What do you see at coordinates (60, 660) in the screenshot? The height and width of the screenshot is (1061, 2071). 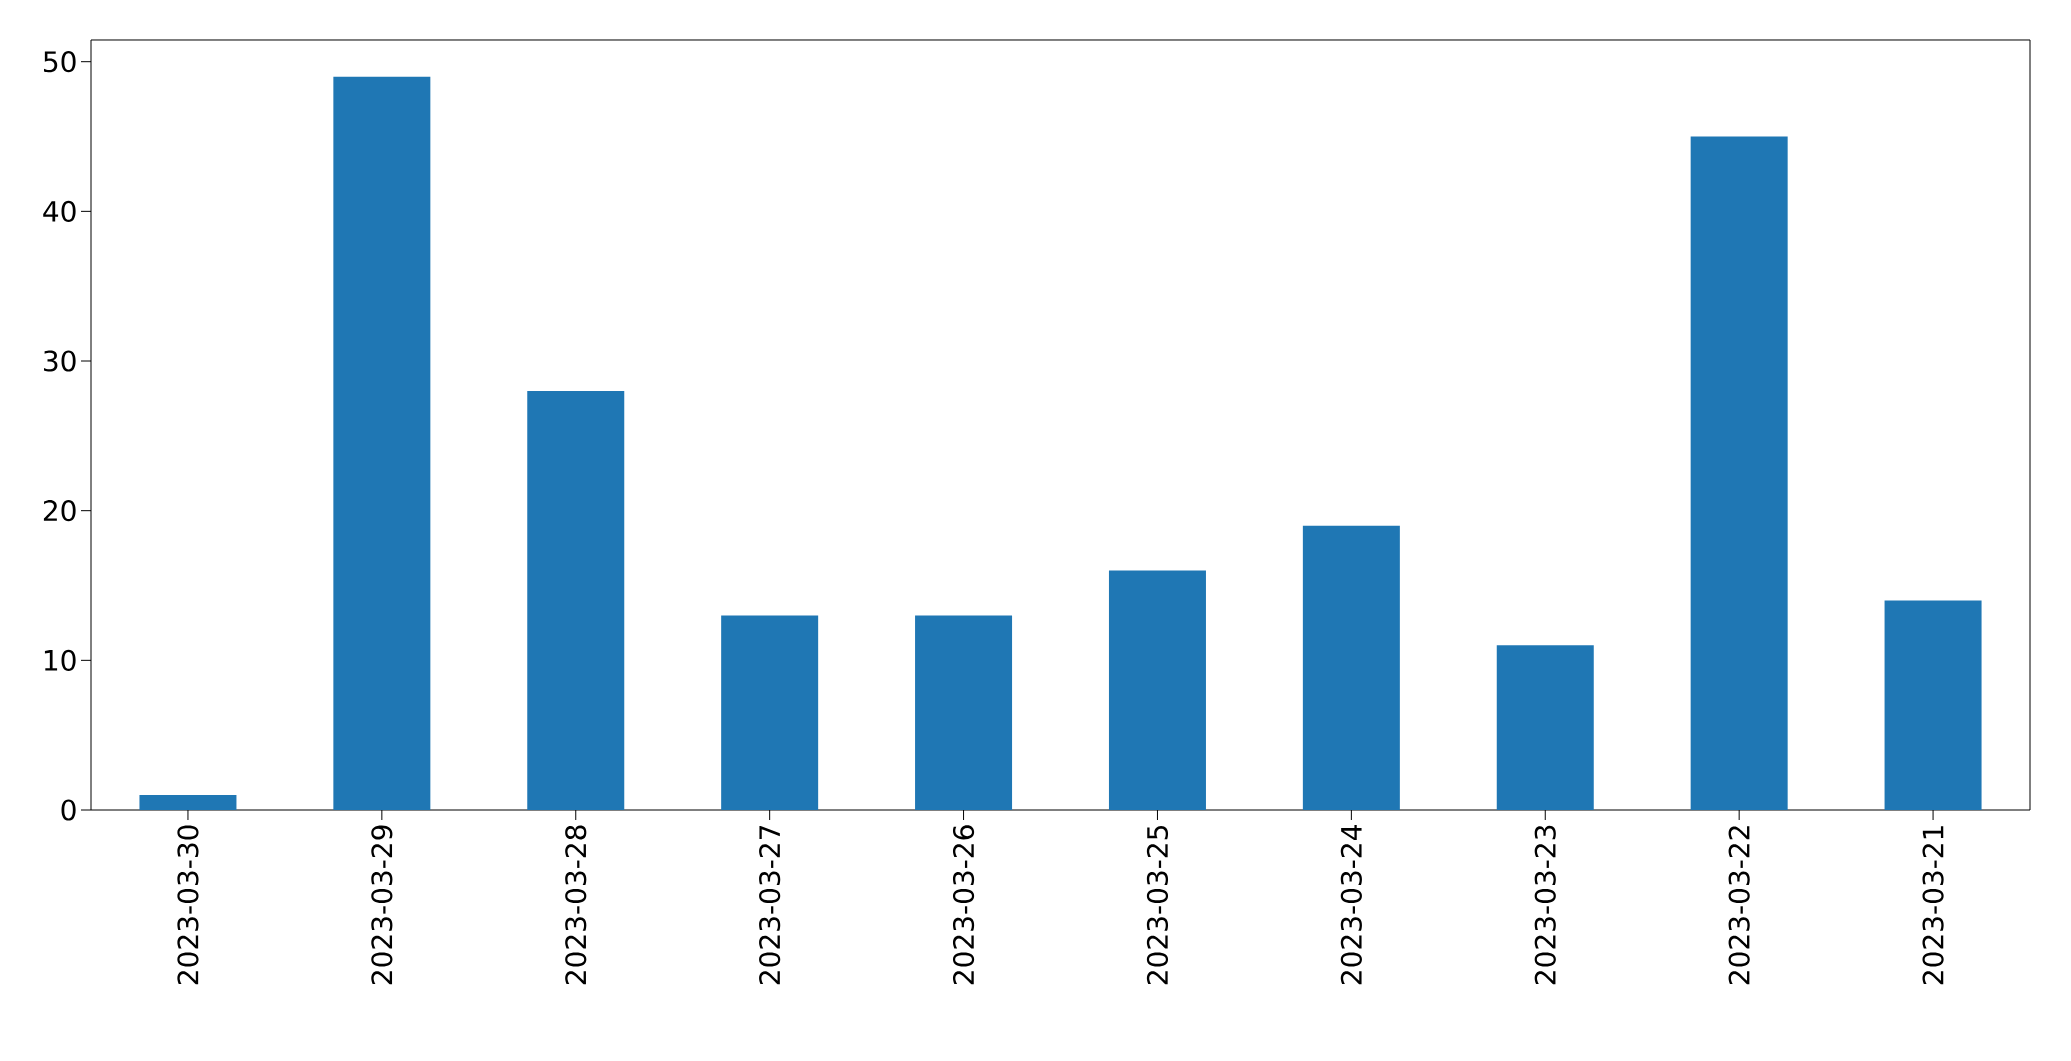 I see `y-tick-label: 10` at bounding box center [60, 660].